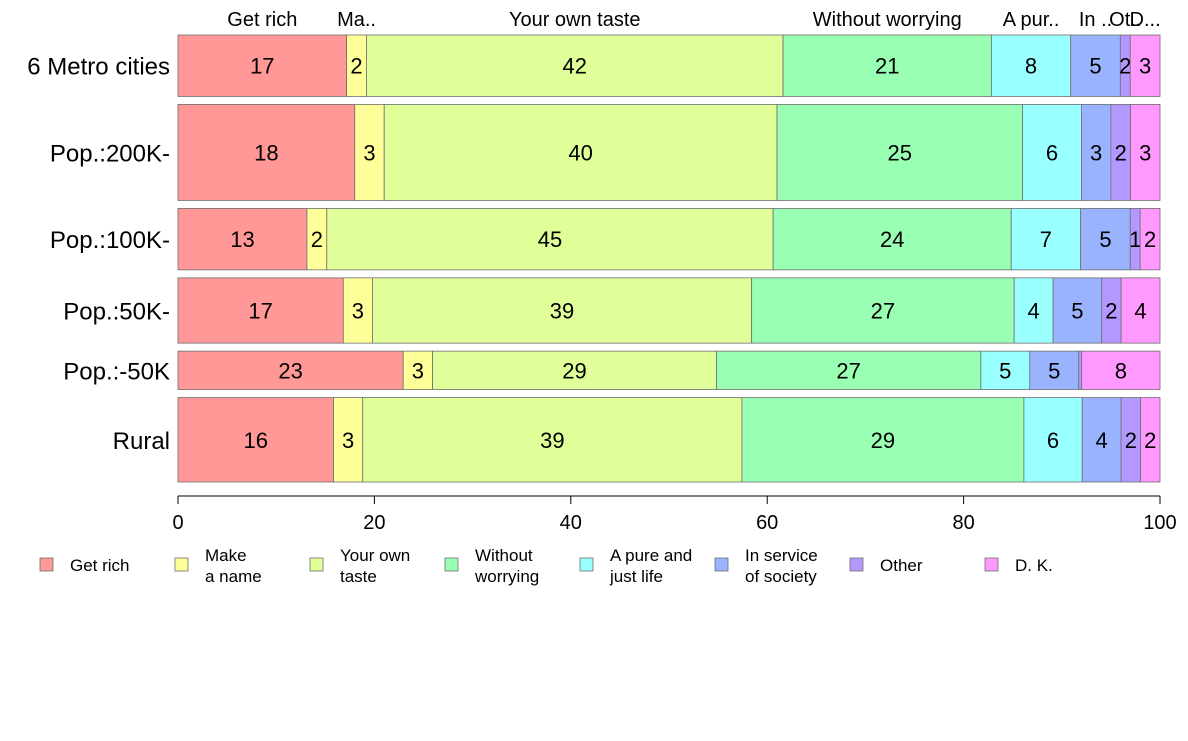 The height and width of the screenshot is (741, 1188). Describe the element at coordinates (1150, 239) in the screenshot. I see `data-label-pop-100k-d-k: 2` at that location.